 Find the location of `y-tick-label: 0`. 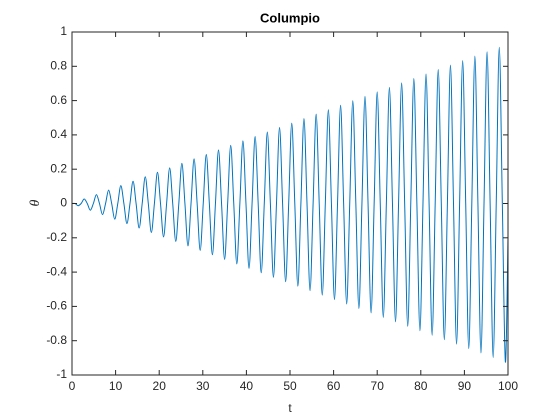

y-tick-label: 0 is located at coordinates (63, 203).